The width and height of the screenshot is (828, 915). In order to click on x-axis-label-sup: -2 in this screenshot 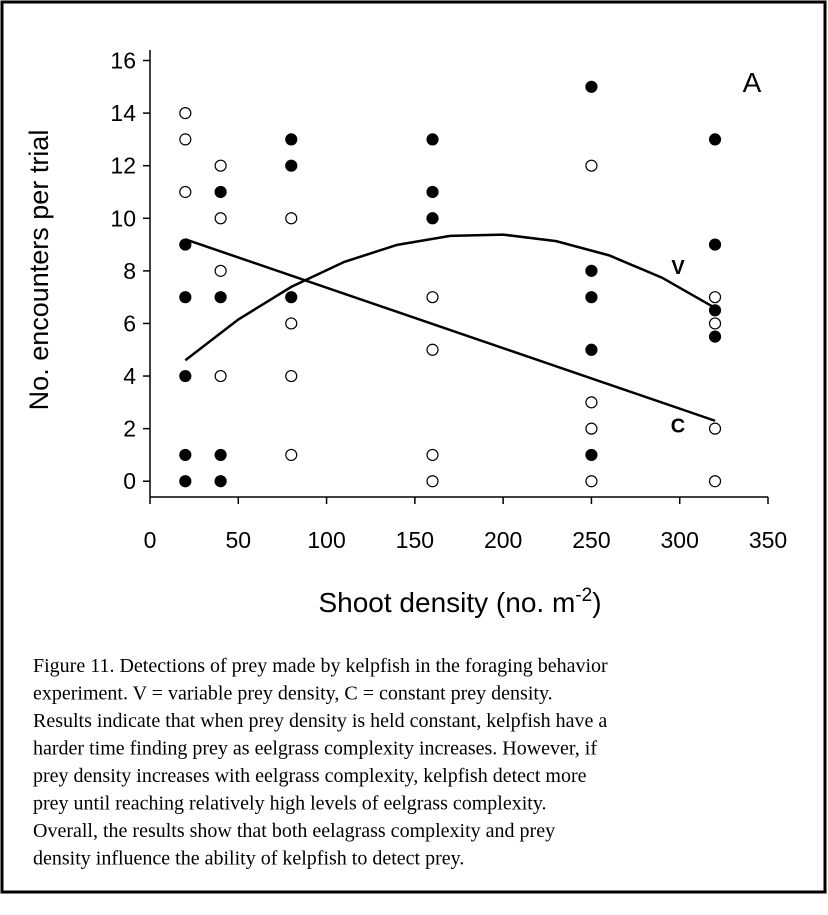, I will do `click(583, 595)`.